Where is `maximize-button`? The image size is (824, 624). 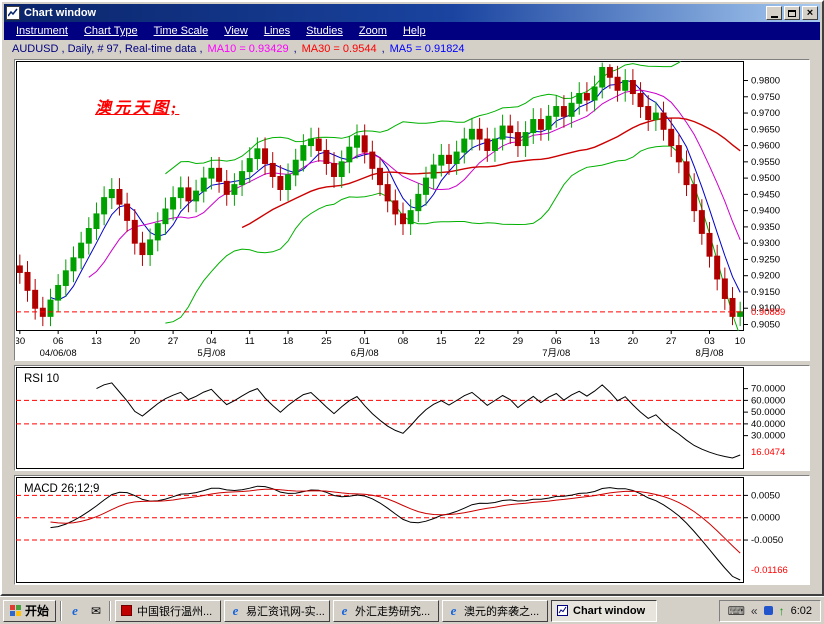 maximize-button is located at coordinates (792, 13).